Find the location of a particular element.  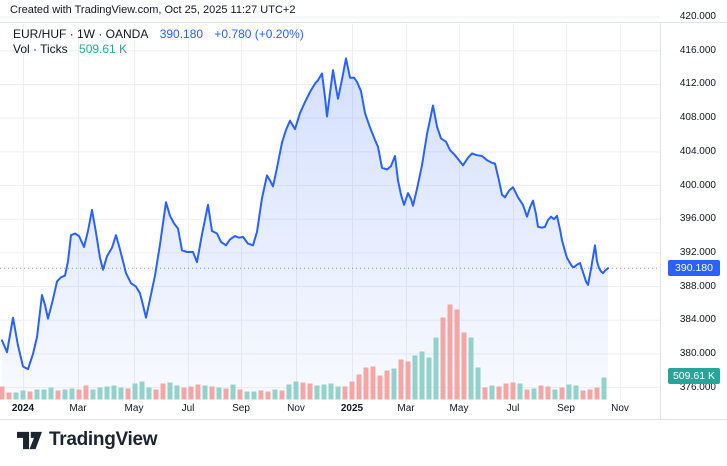

price-scale-label: 396.000 is located at coordinates (697, 219).